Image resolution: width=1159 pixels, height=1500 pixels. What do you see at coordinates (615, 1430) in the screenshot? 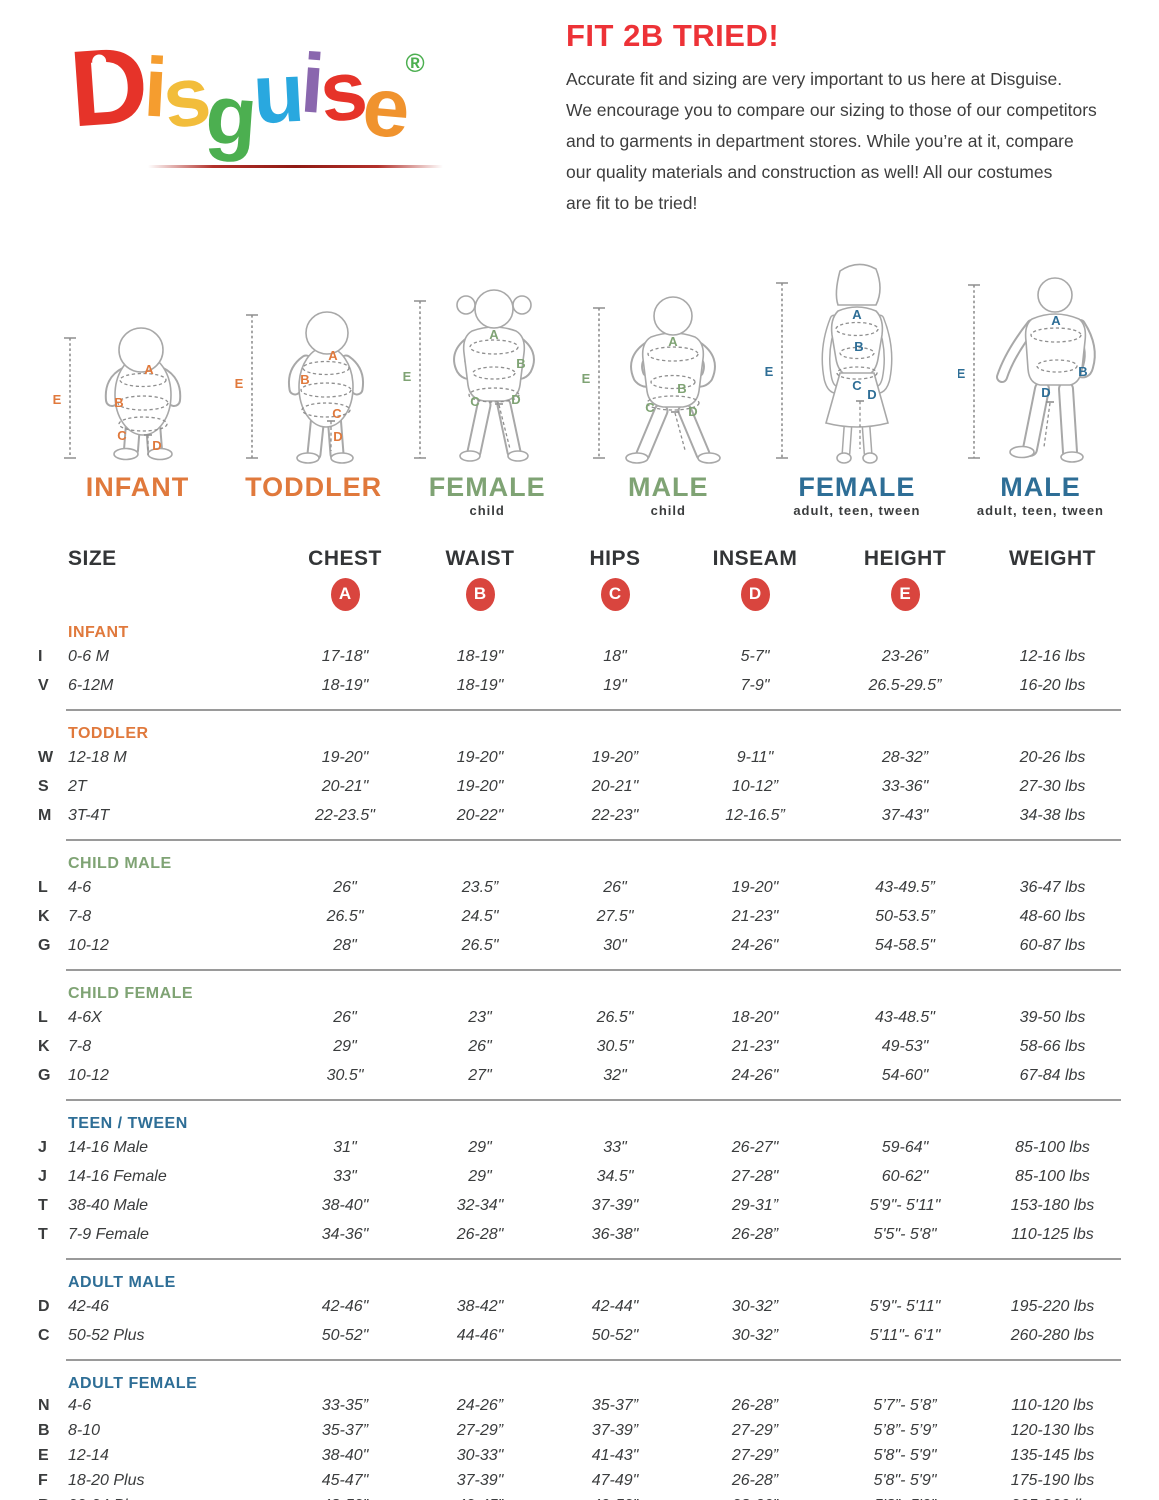
I see `cell-hips: 37-39”` at bounding box center [615, 1430].